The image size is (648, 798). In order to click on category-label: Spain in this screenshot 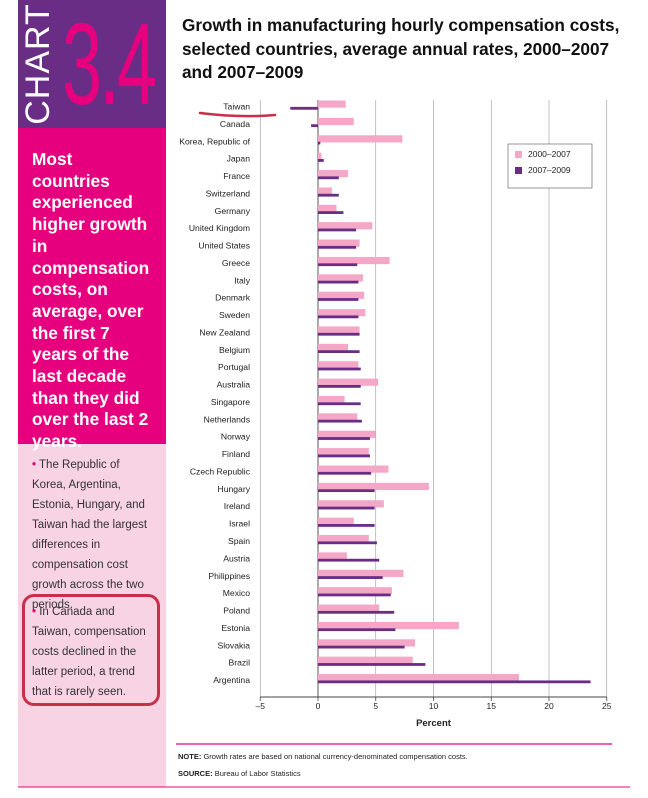, I will do `click(239, 541)`.